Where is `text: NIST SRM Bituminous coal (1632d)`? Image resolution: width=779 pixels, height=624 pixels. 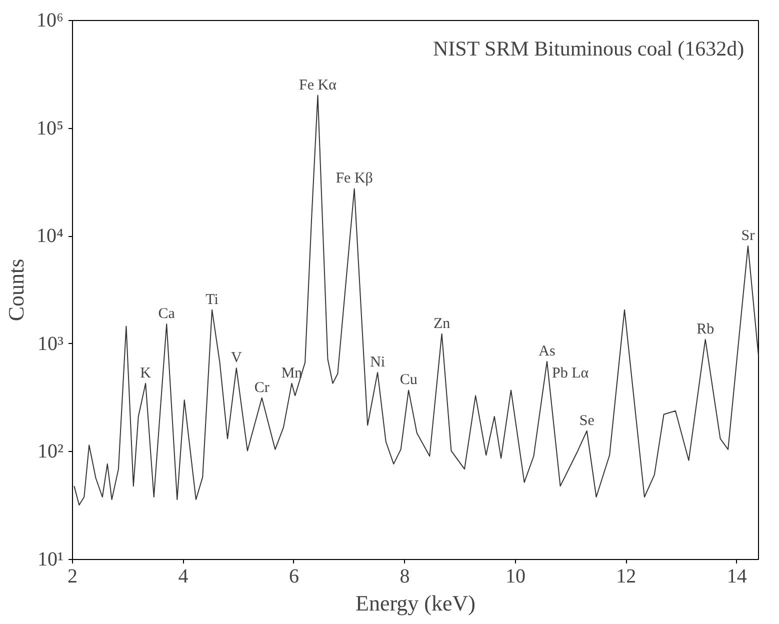 text: NIST SRM Bituminous coal (1632d) is located at coordinates (588, 48).